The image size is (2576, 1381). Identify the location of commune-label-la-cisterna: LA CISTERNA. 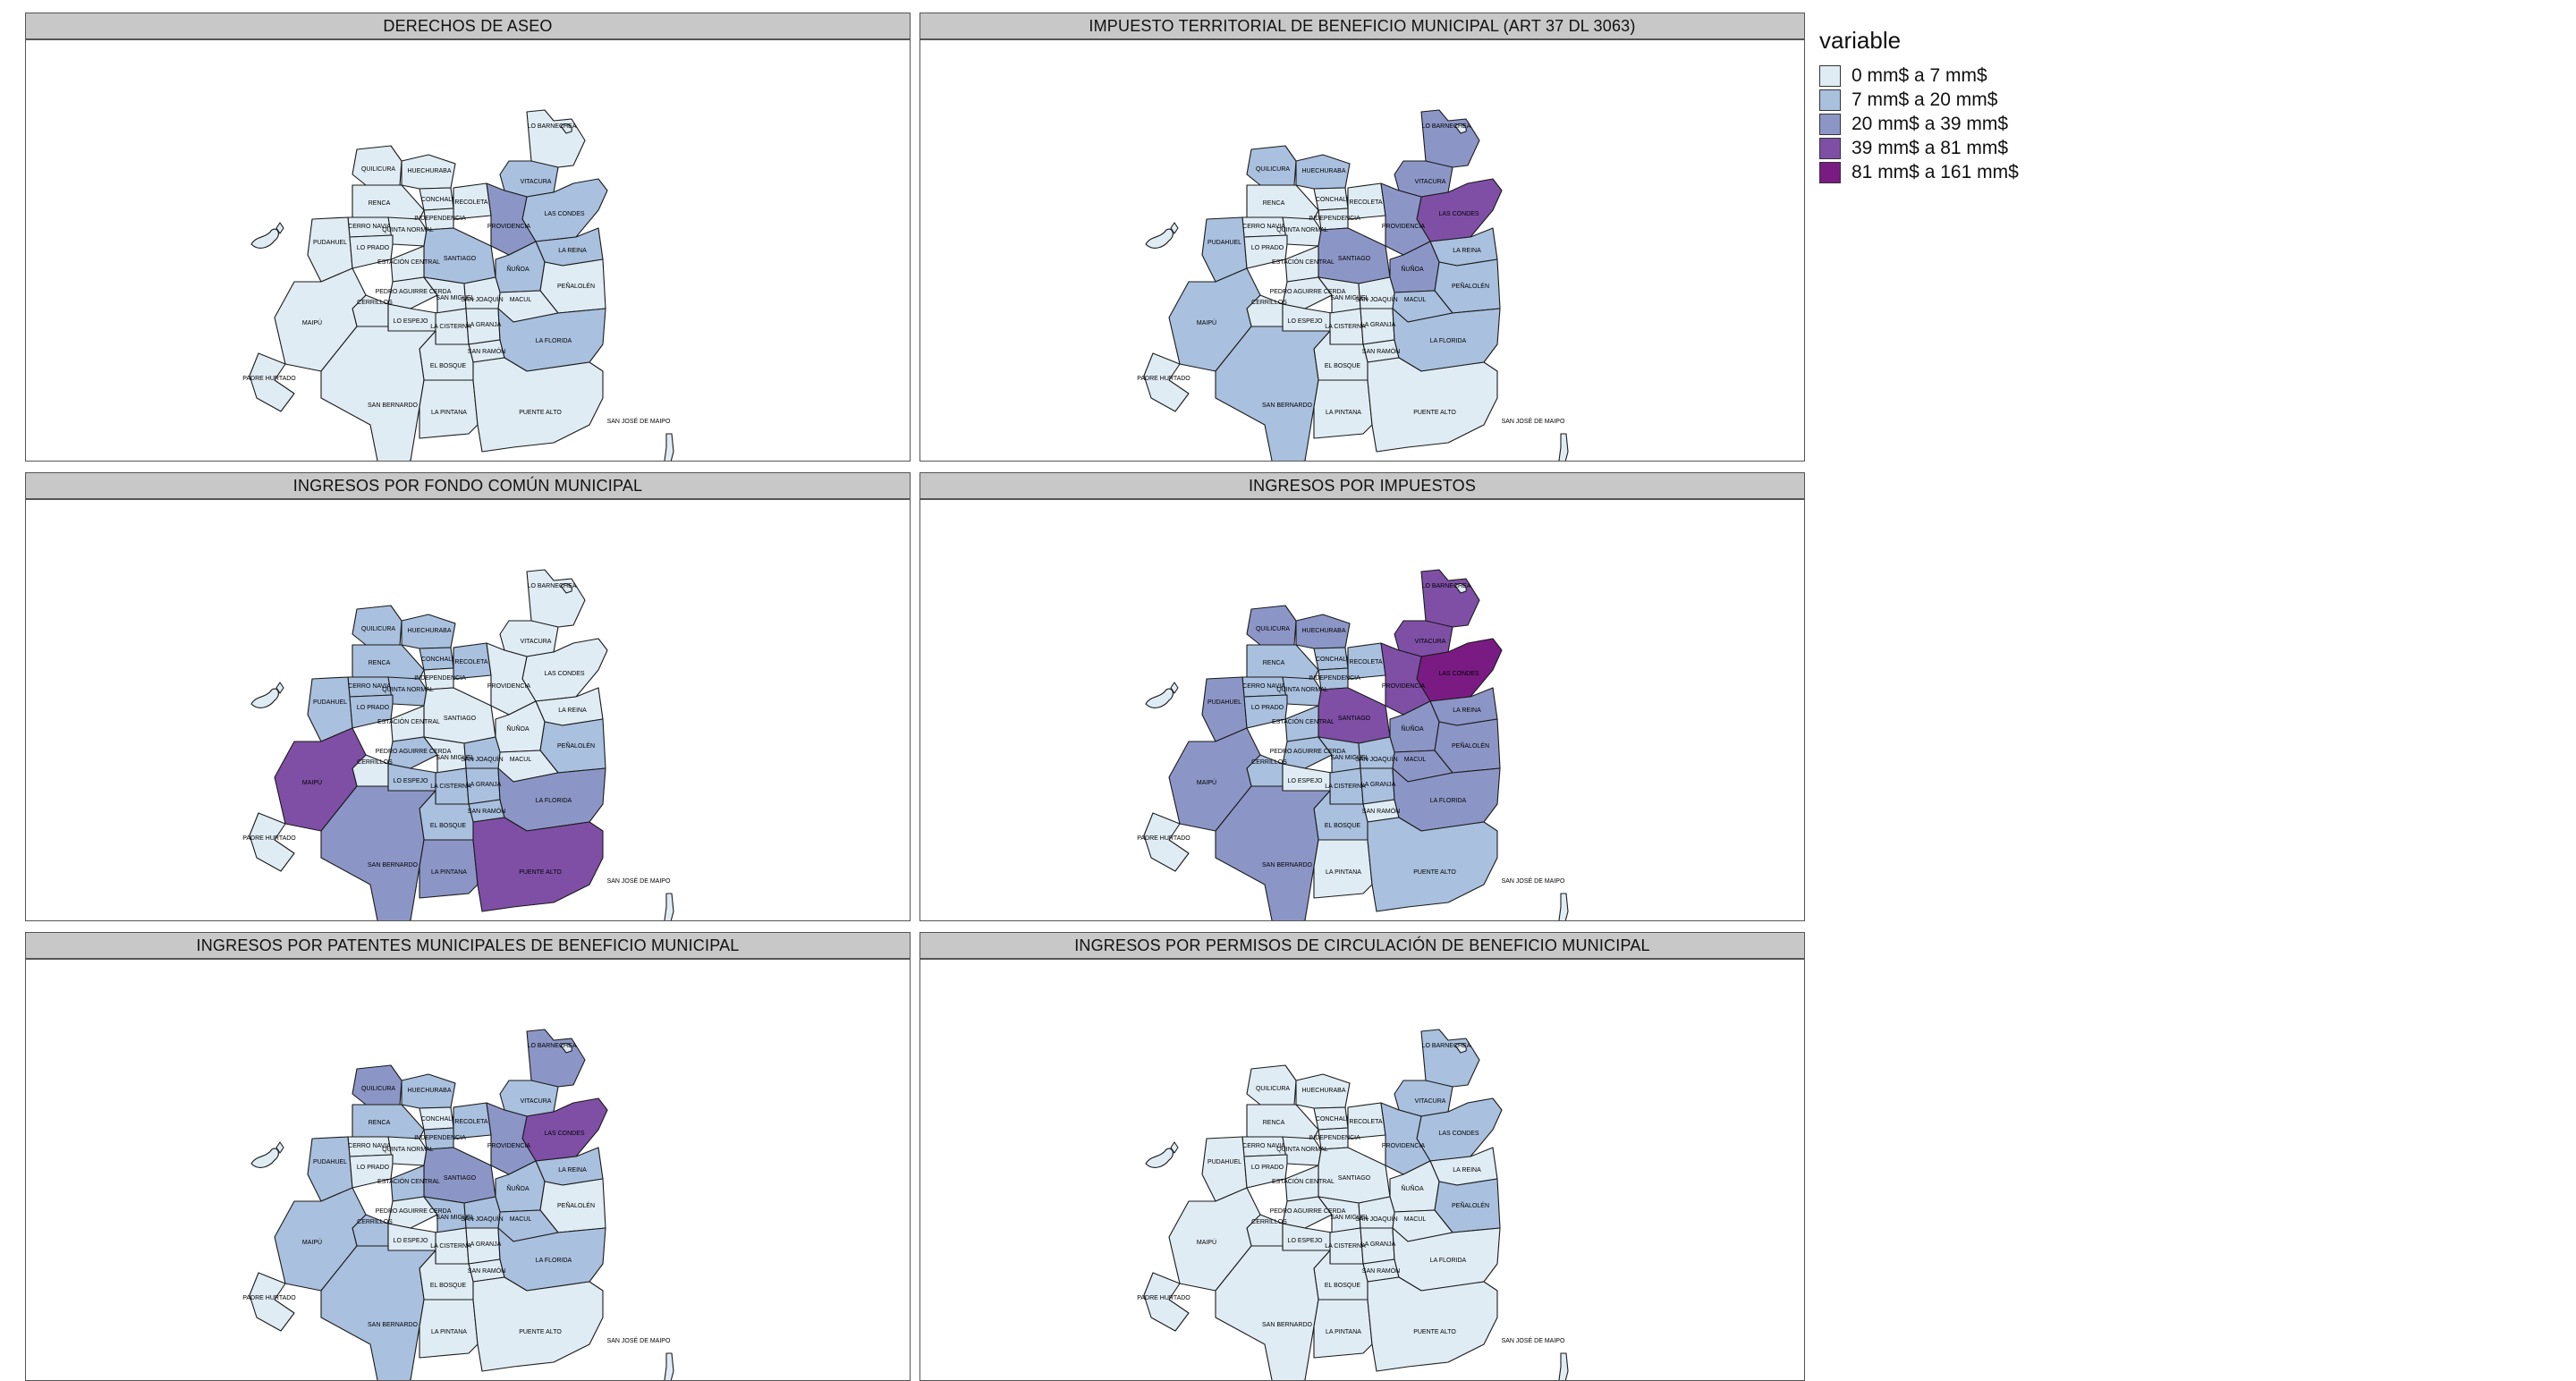
(450, 787).